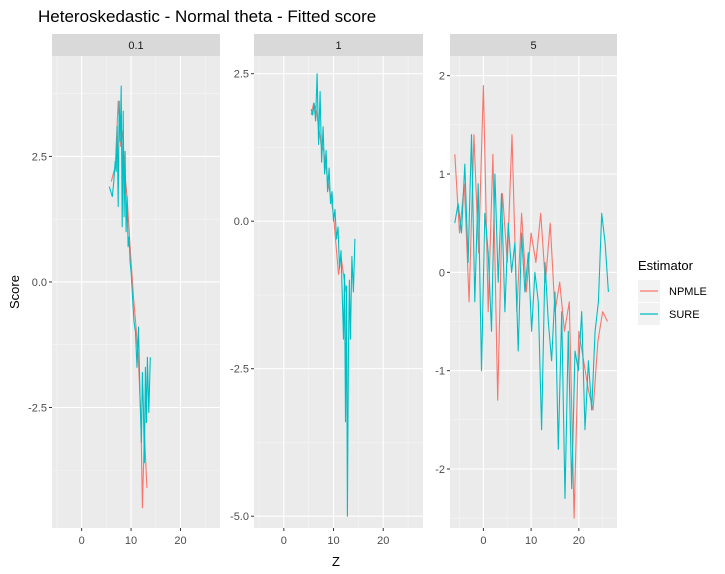 The height and width of the screenshot is (574, 725). I want to click on facet-strip-label: 5, so click(533, 46).